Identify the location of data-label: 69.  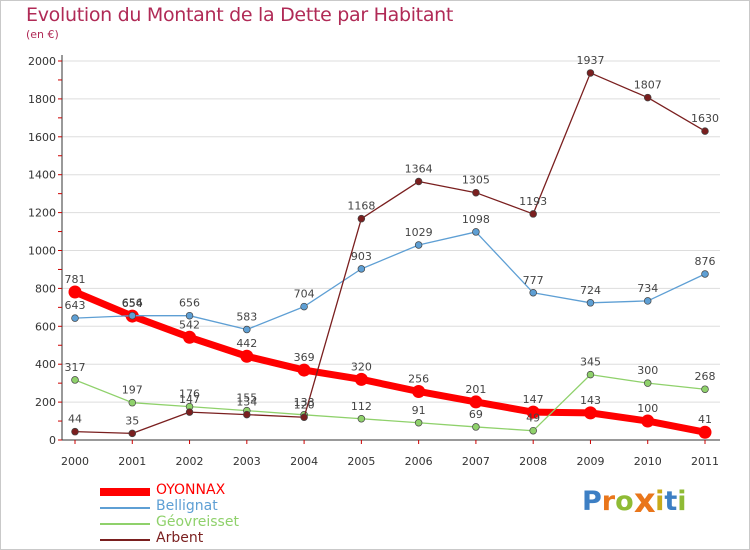
(476, 414).